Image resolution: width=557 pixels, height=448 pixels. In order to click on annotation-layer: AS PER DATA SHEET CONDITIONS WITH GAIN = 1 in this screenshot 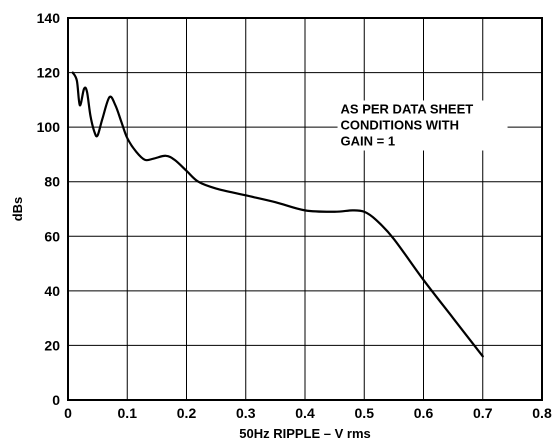, I will do `click(422, 125)`.